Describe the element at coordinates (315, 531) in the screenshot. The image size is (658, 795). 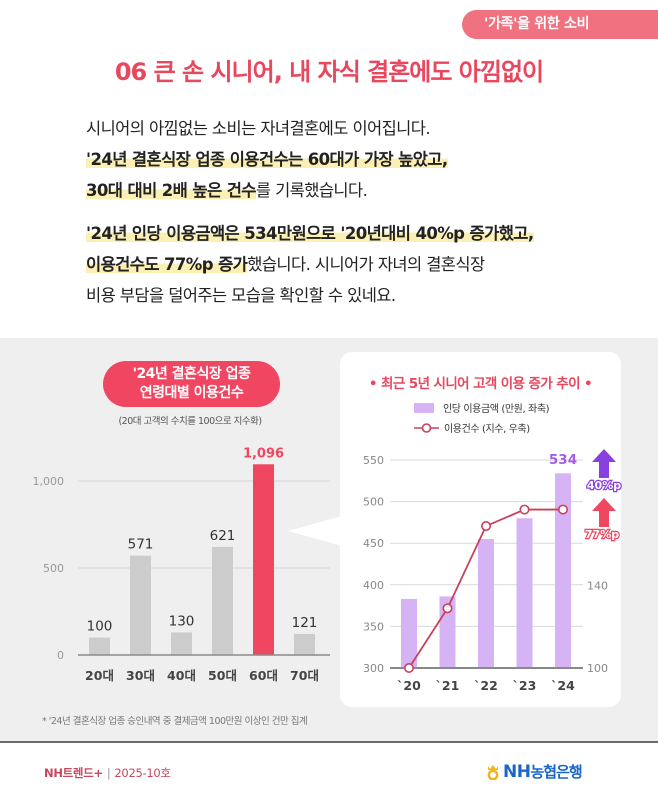
I see `callout-pointer` at that location.